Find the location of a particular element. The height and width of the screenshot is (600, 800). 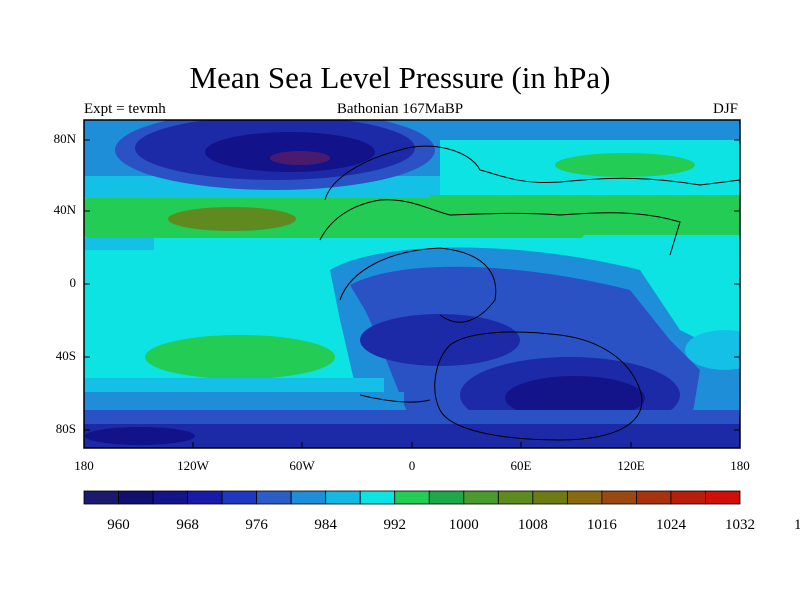

lon-tick-180e: 180 is located at coordinates (740, 465).